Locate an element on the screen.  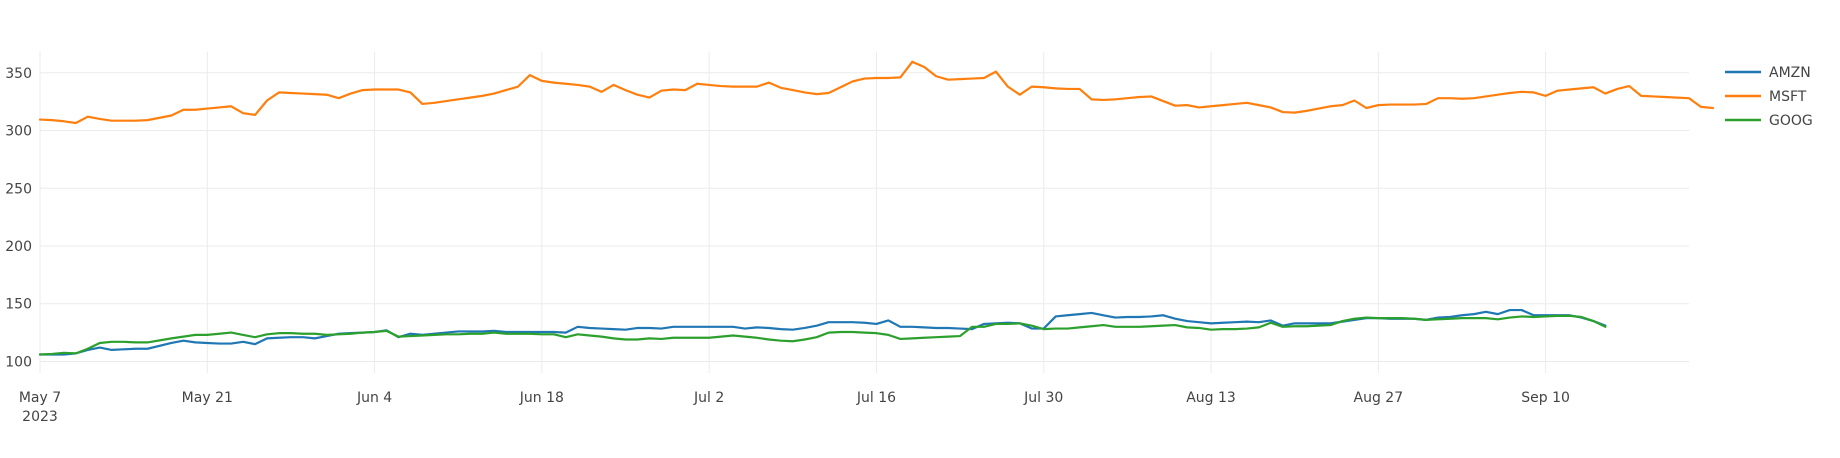
y-tick-label: 200 is located at coordinates (18, 247).